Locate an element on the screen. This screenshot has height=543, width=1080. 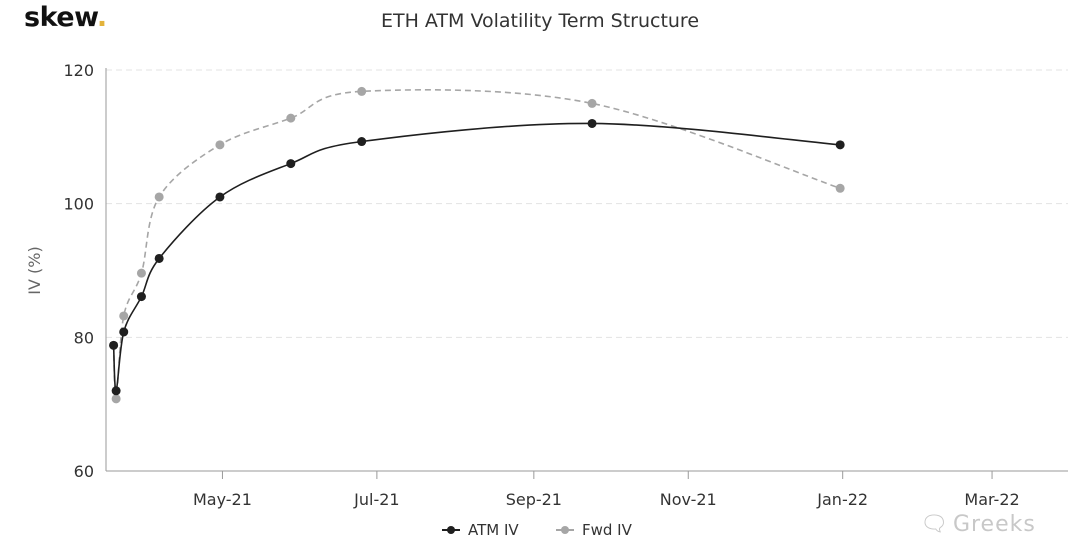
watermark-text: Greeks is located at coordinates (994, 524).